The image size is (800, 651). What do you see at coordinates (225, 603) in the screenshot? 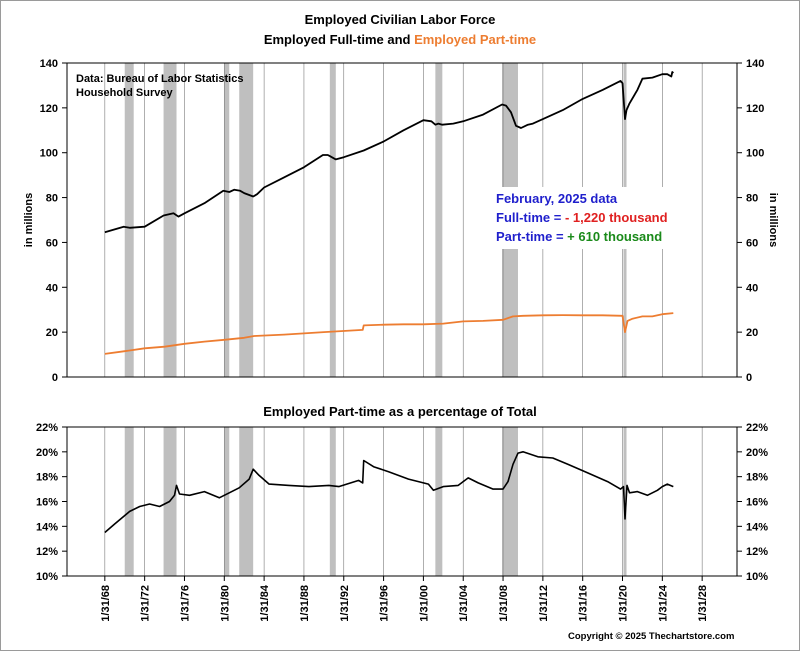
I see `x-tick-label: 1/31/80` at bounding box center [225, 603].